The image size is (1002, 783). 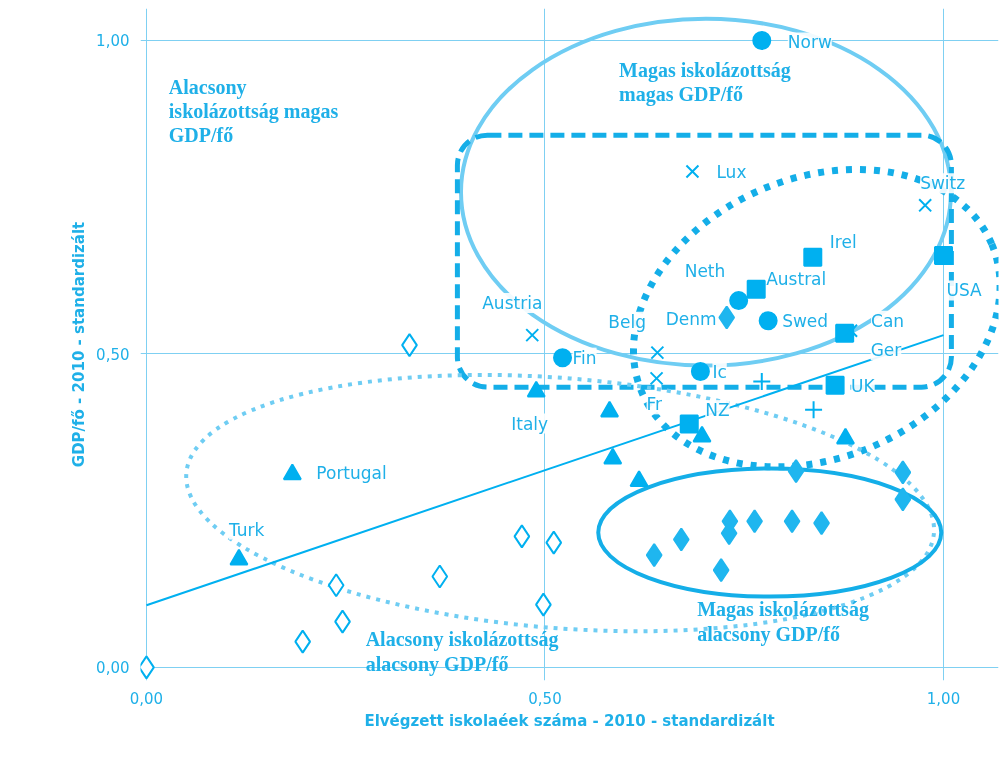 What do you see at coordinates (863, 386) in the screenshot?
I see `annotation: UK` at bounding box center [863, 386].